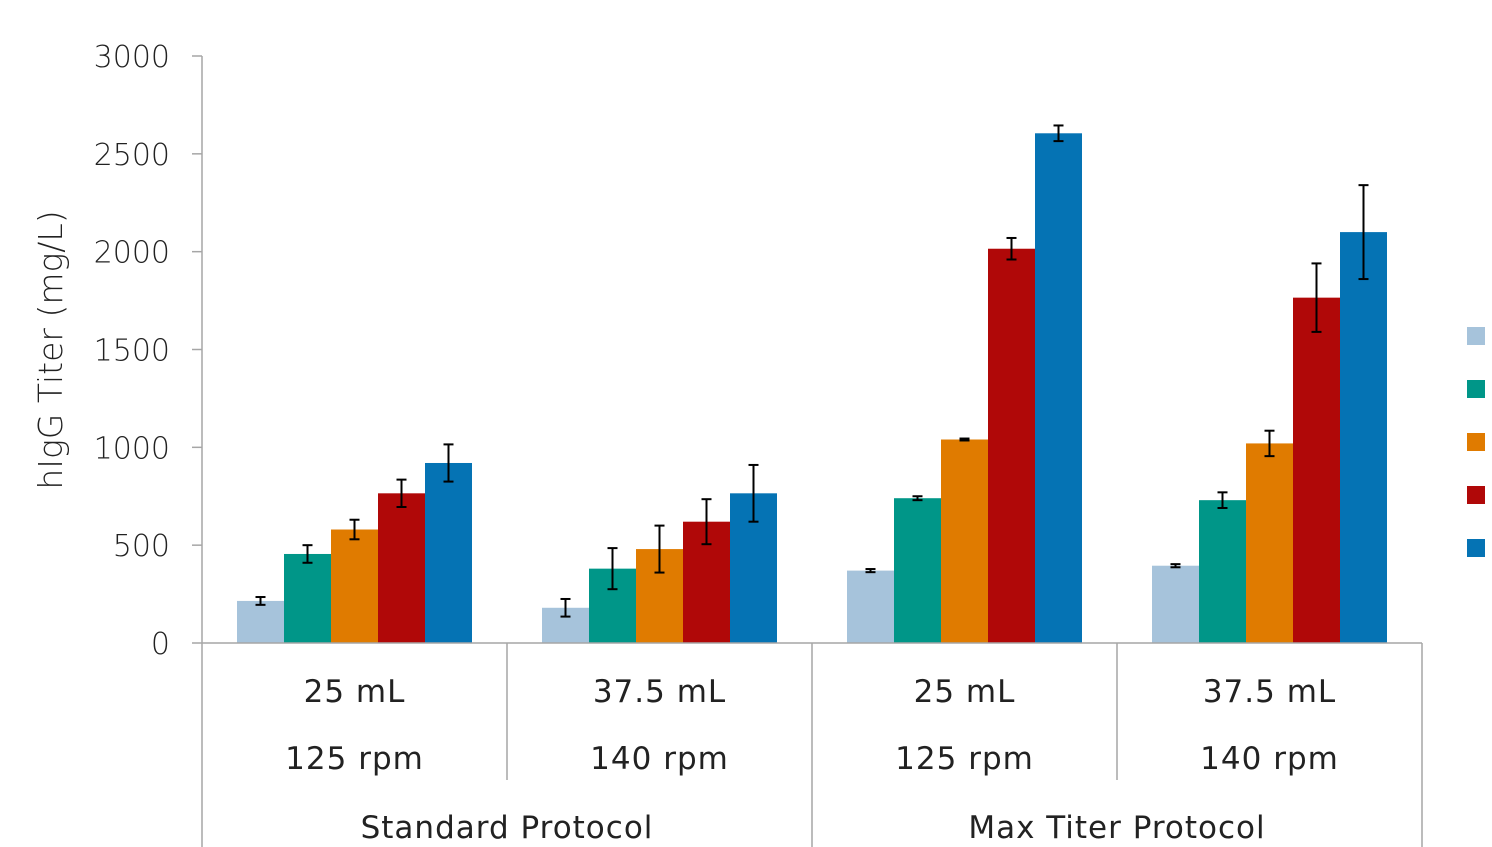 The image size is (1492, 847). Describe the element at coordinates (1116, 828) in the screenshot. I see `x-label-protocol: Max Titer Protocol` at that location.